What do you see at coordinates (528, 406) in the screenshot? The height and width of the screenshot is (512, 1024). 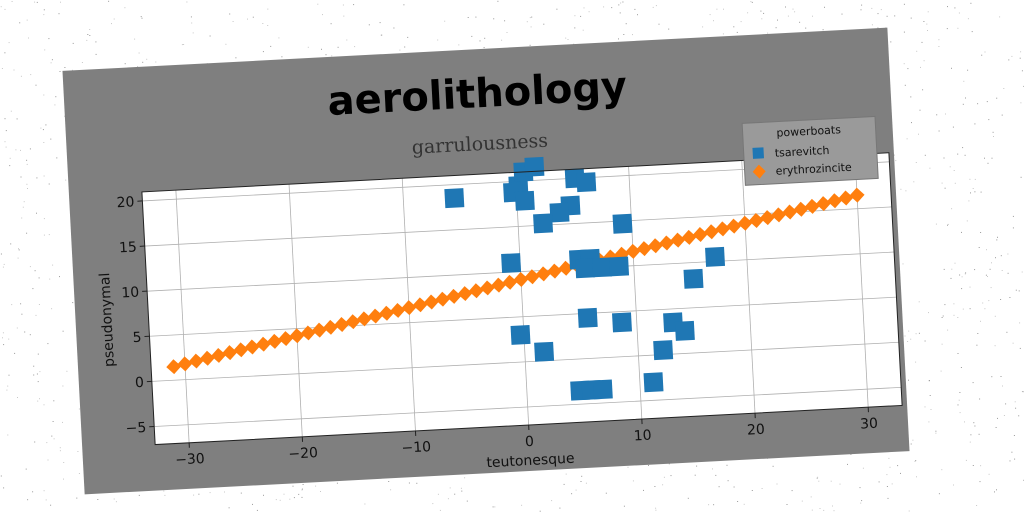 I see `y-grid-line` at bounding box center [528, 406].